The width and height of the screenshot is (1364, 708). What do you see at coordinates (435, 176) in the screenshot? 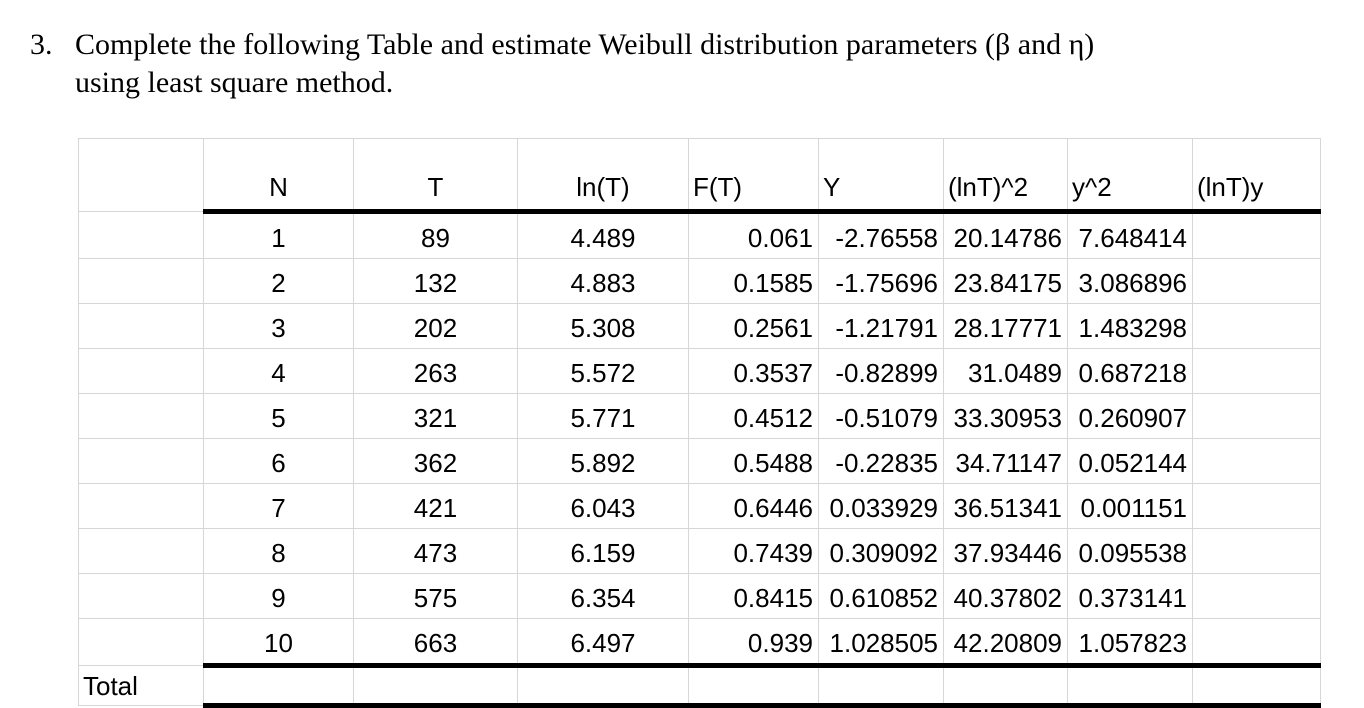
I see `header-t: T` at bounding box center [435, 176].